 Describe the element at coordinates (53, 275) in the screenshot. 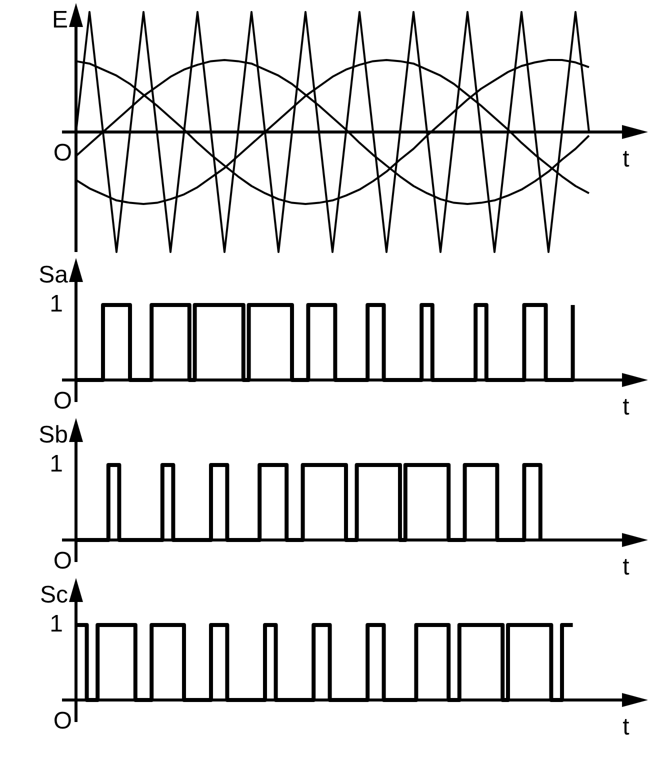

I see `y-axis-title: Sa` at that location.